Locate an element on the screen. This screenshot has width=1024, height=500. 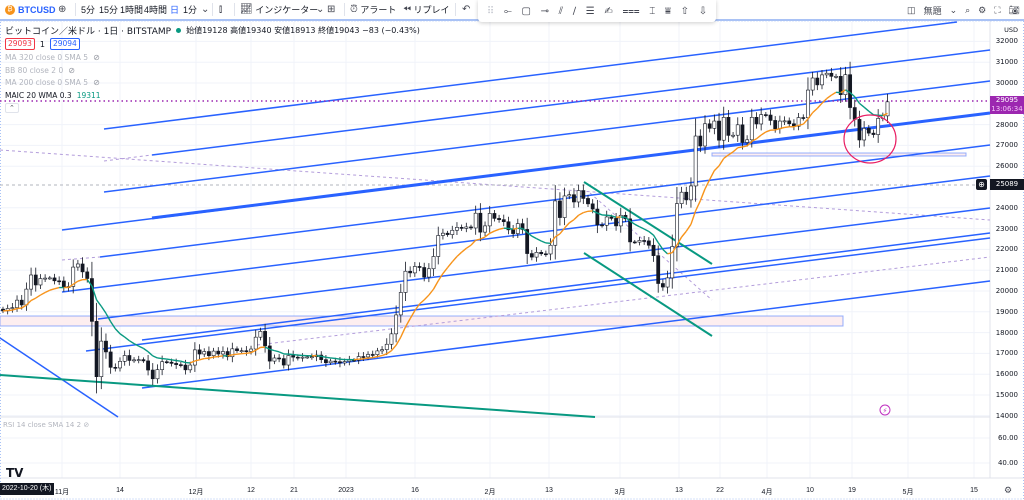
undo-icon: ↶ is located at coordinates (466, 9).